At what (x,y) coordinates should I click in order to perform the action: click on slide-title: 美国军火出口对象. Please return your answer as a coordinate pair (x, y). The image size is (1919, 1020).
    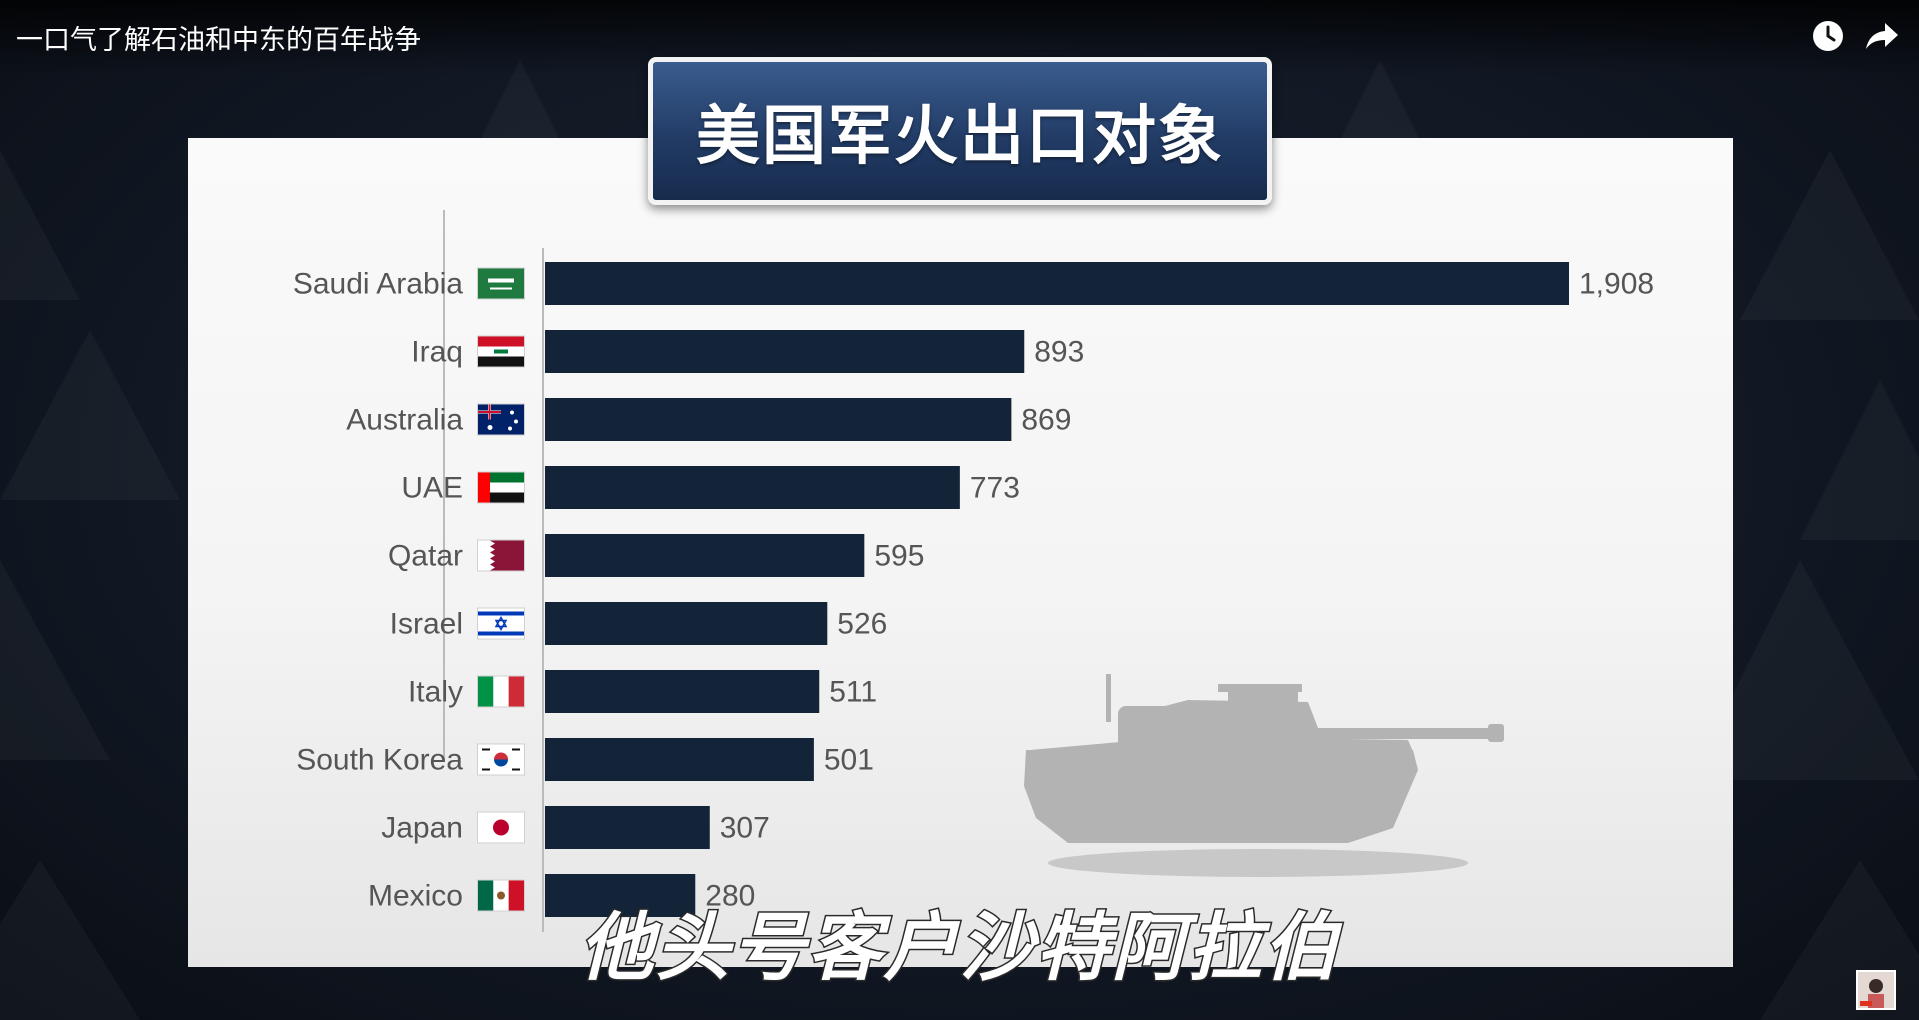
    Looking at the image, I should click on (960, 137).